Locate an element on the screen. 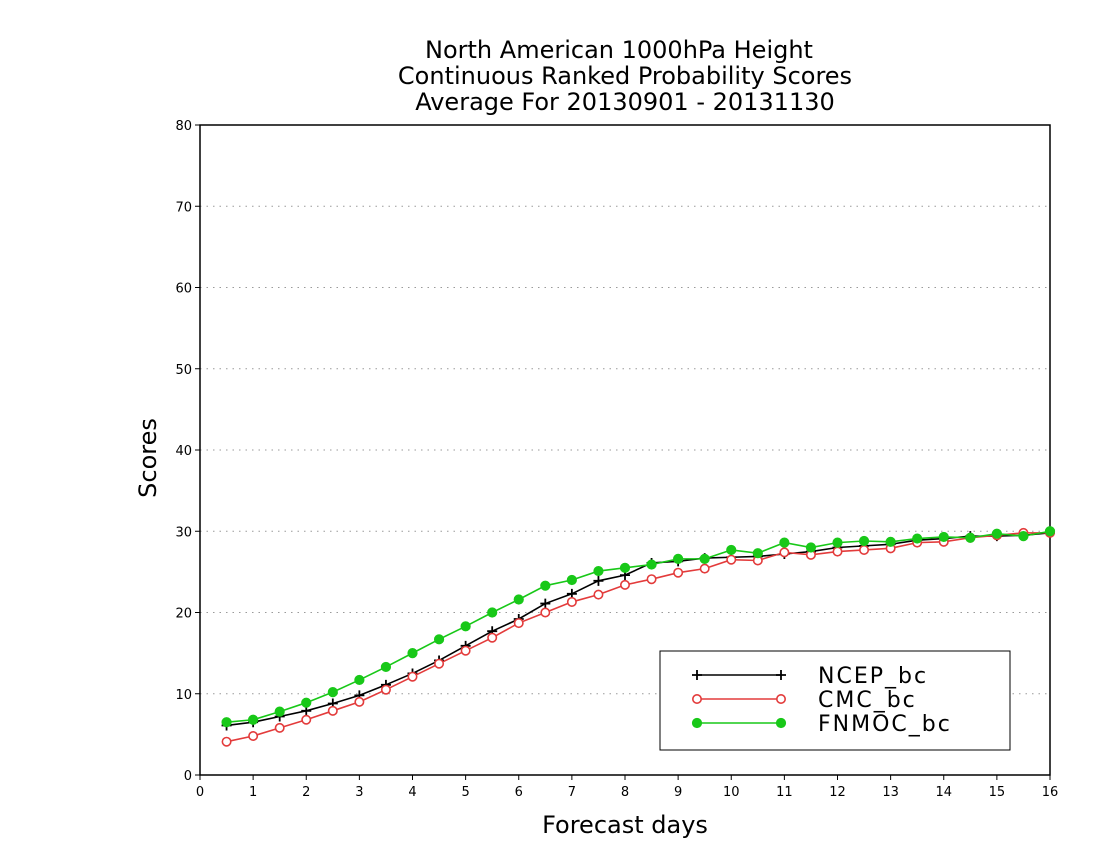  y-tick-label: 30 is located at coordinates (183, 532).